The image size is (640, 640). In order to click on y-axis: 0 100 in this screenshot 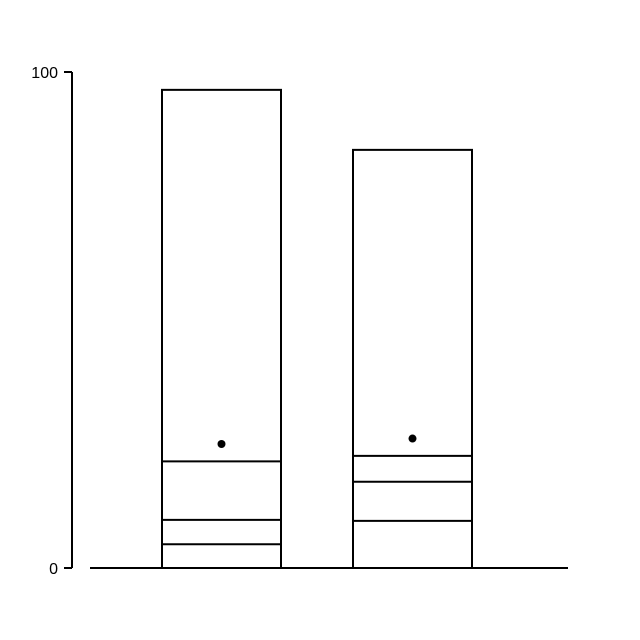, I will do `click(51, 321)`.